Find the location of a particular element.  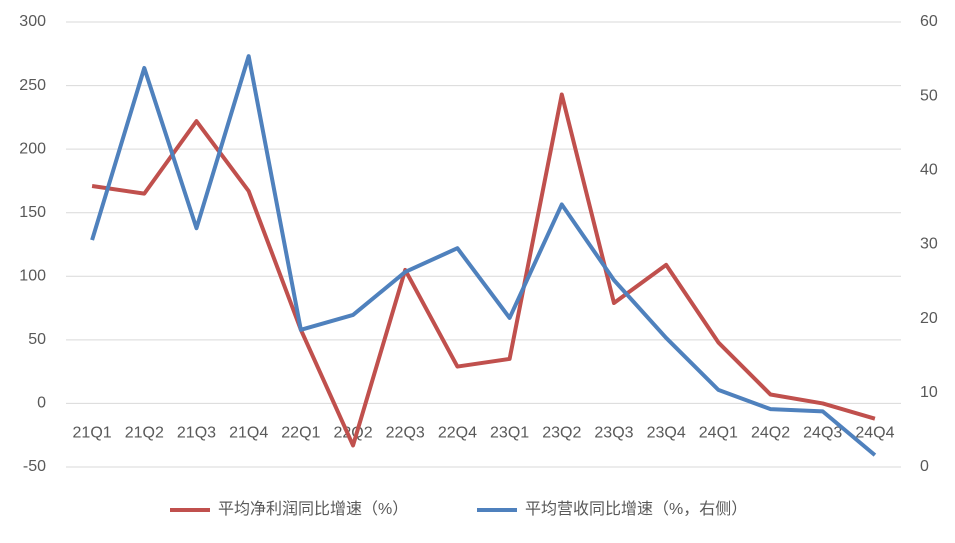

y2-tick-label: 40 is located at coordinates (929, 170).